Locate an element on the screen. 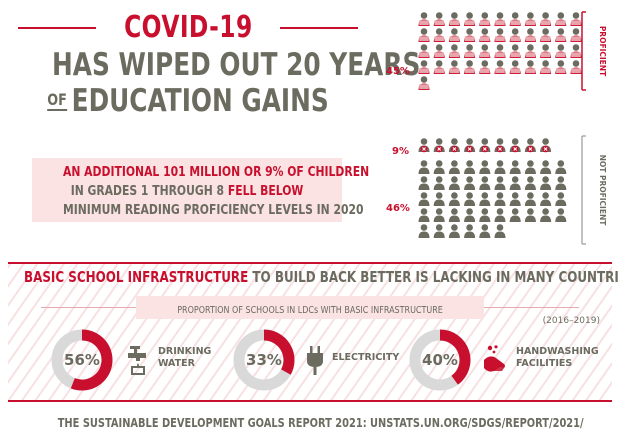 Image resolution: width=620 pixels, height=437 pixels. bracket-label-proficient: PROFICIENT is located at coordinates (602, 51).